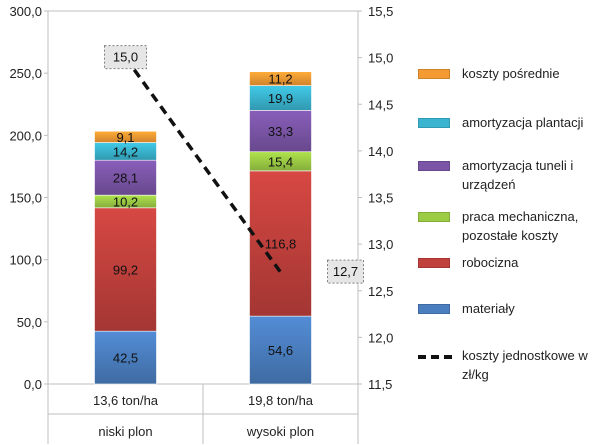  What do you see at coordinates (435, 357) in the screenshot?
I see `legend-dashed-line` at bounding box center [435, 357].